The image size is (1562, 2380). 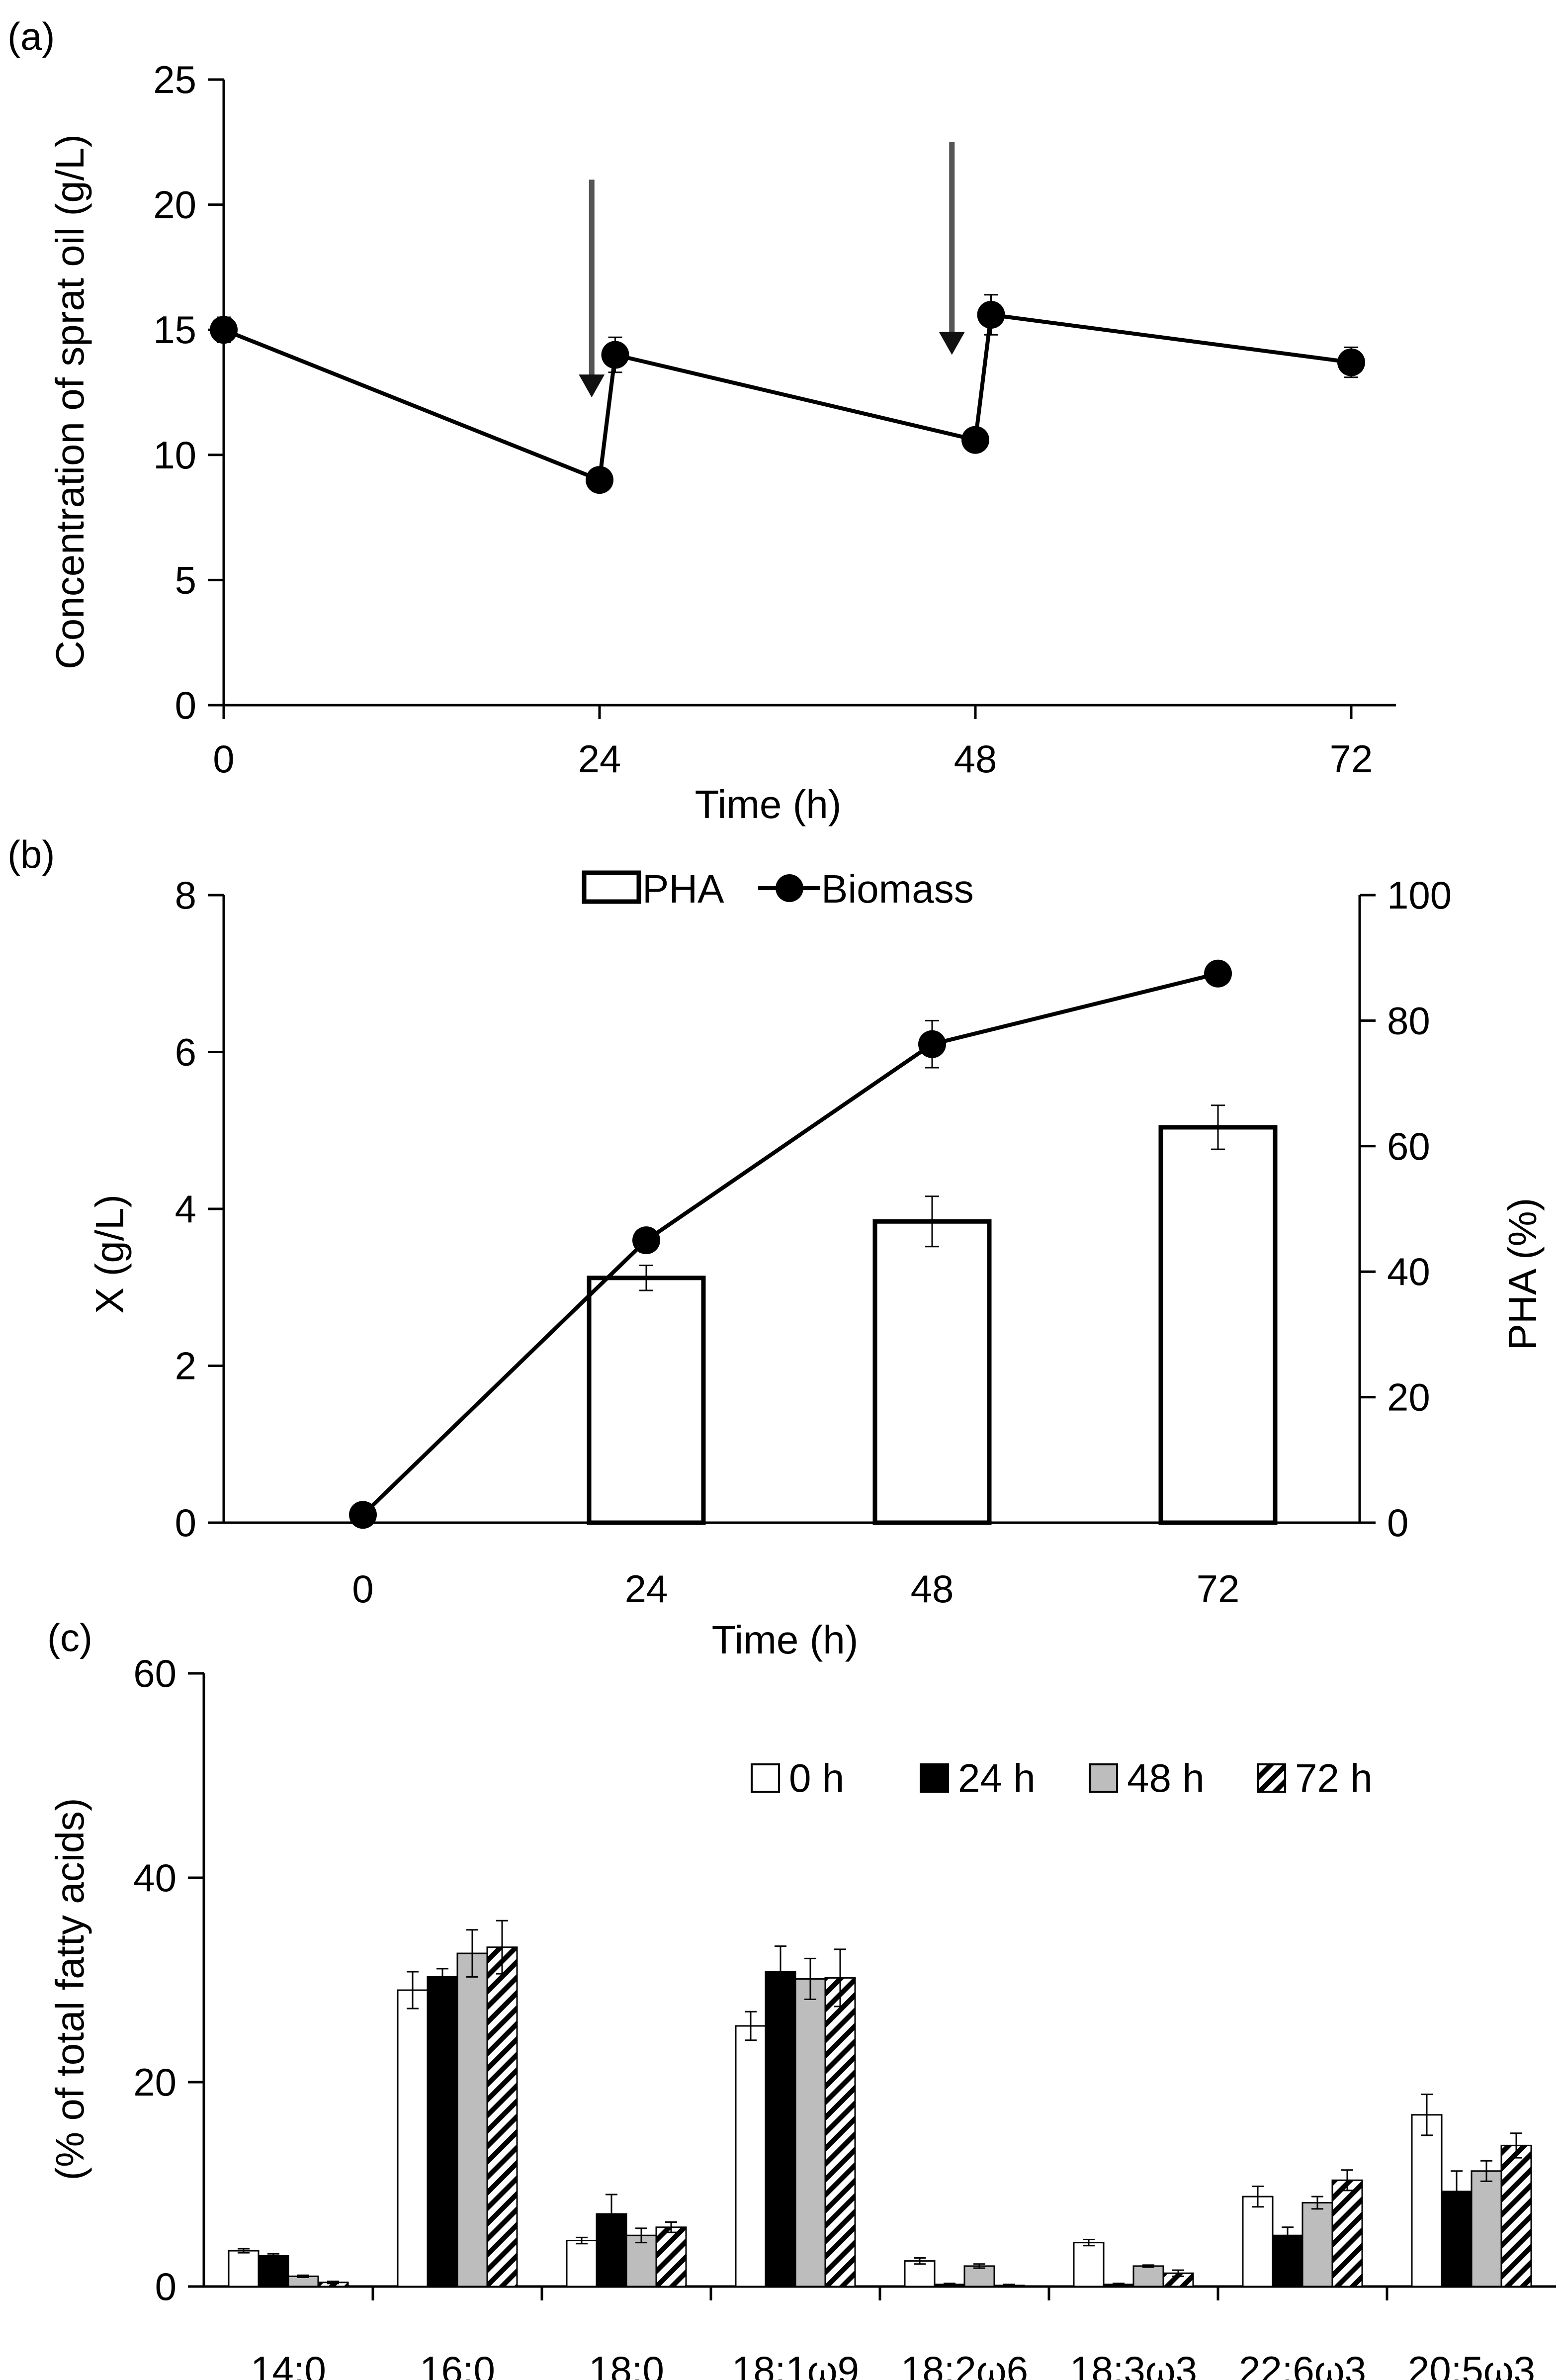 I want to click on y-tick-label: 2, so click(x=185, y=1366).